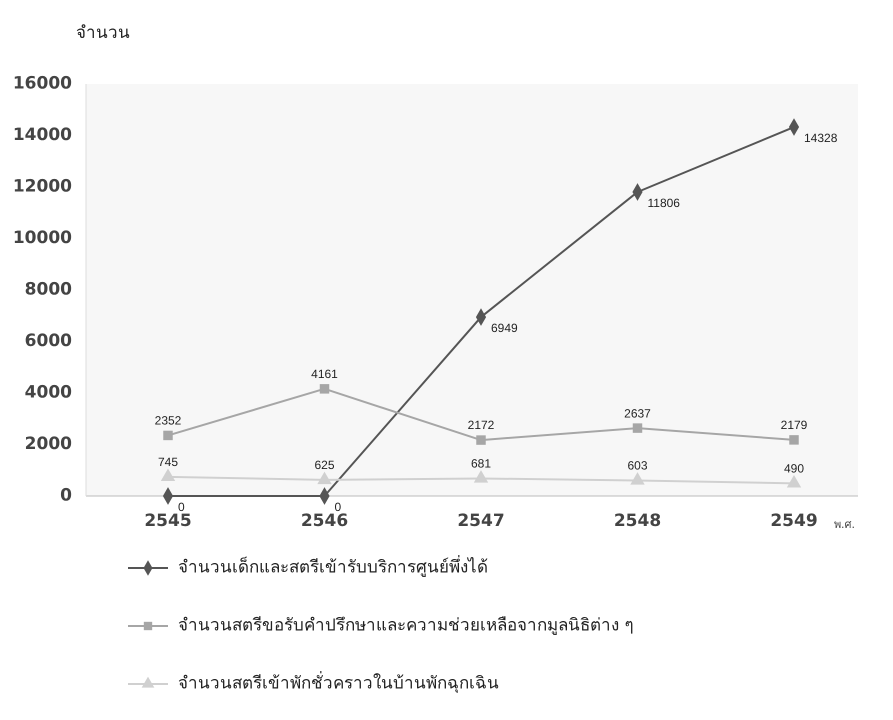 Image resolution: width=893 pixels, height=720 pixels. What do you see at coordinates (324, 465) in the screenshot?
I see `data-label: 625` at bounding box center [324, 465].